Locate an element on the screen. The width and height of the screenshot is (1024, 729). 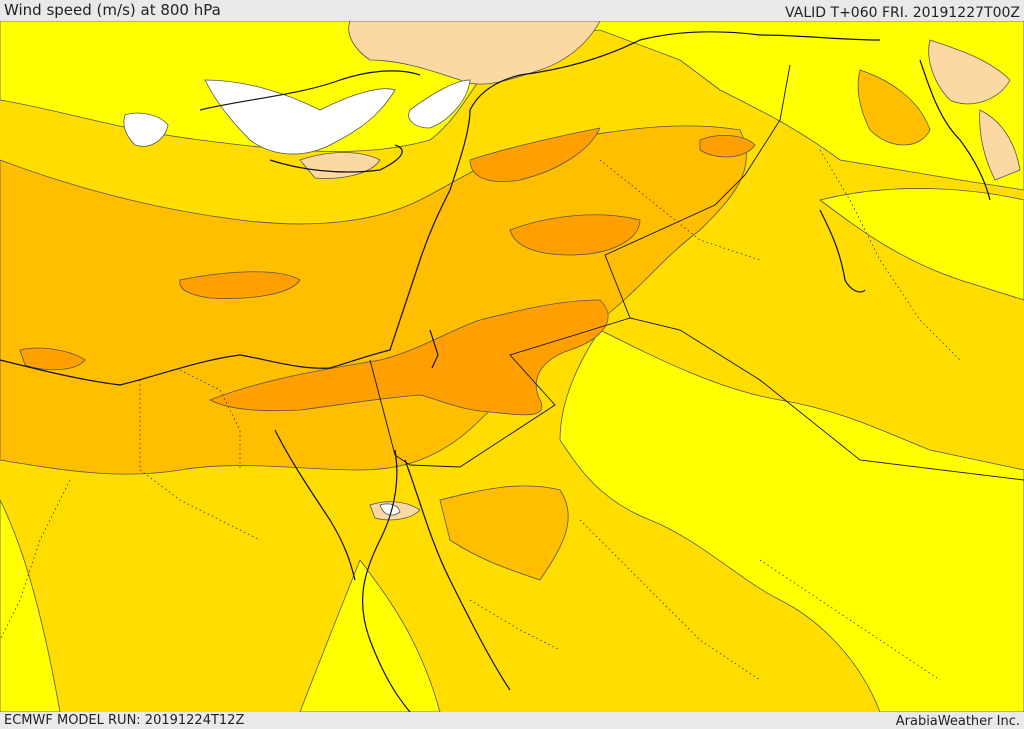
header-bar is located at coordinates (512, 10).